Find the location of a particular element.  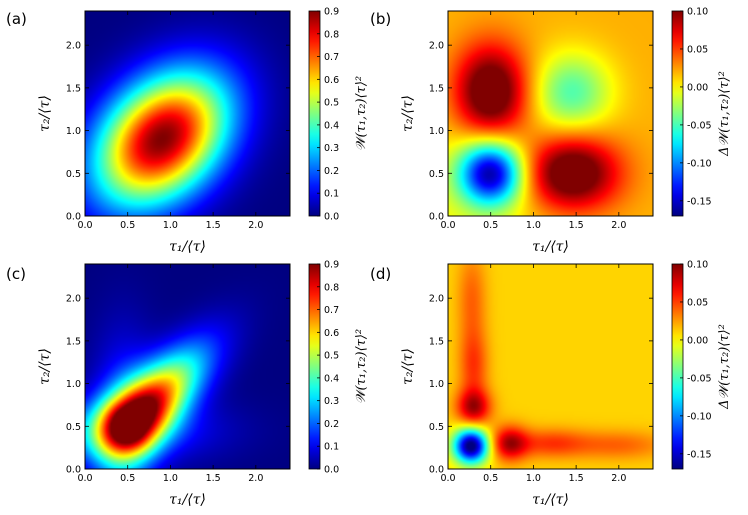

panel-label: (c) is located at coordinates (16, 274).